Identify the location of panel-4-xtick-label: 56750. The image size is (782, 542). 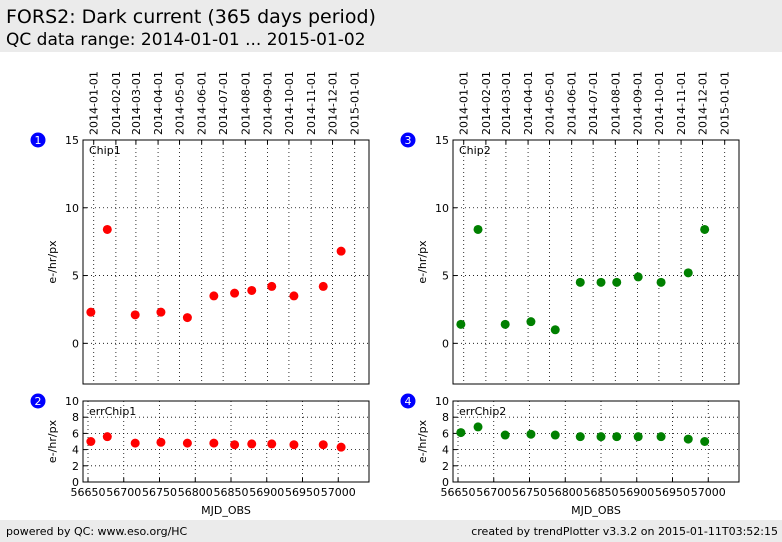
(529, 492).